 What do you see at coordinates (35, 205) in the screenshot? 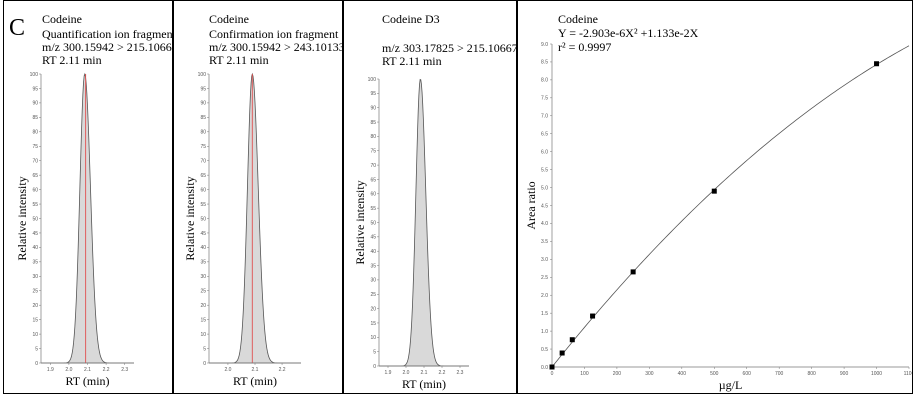
I see `y-tick-label: 55` at bounding box center [35, 205].